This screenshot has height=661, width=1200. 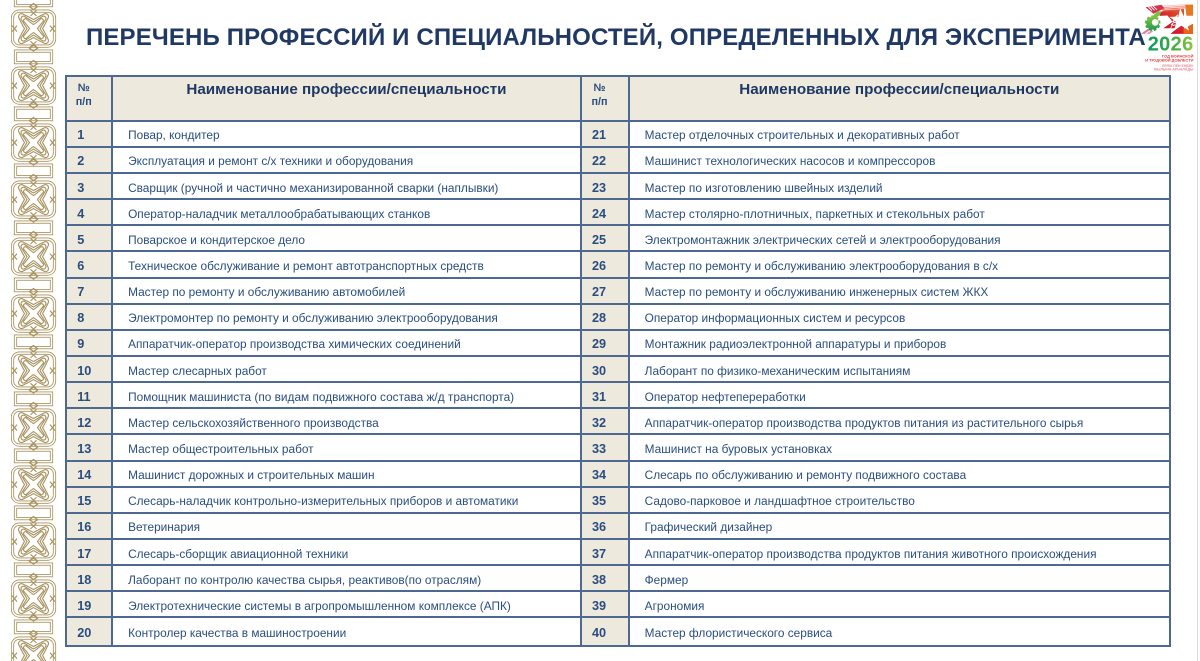 I want to click on svg-text: ГОД ВОИНСКОЙ, so click(x=1178, y=55).